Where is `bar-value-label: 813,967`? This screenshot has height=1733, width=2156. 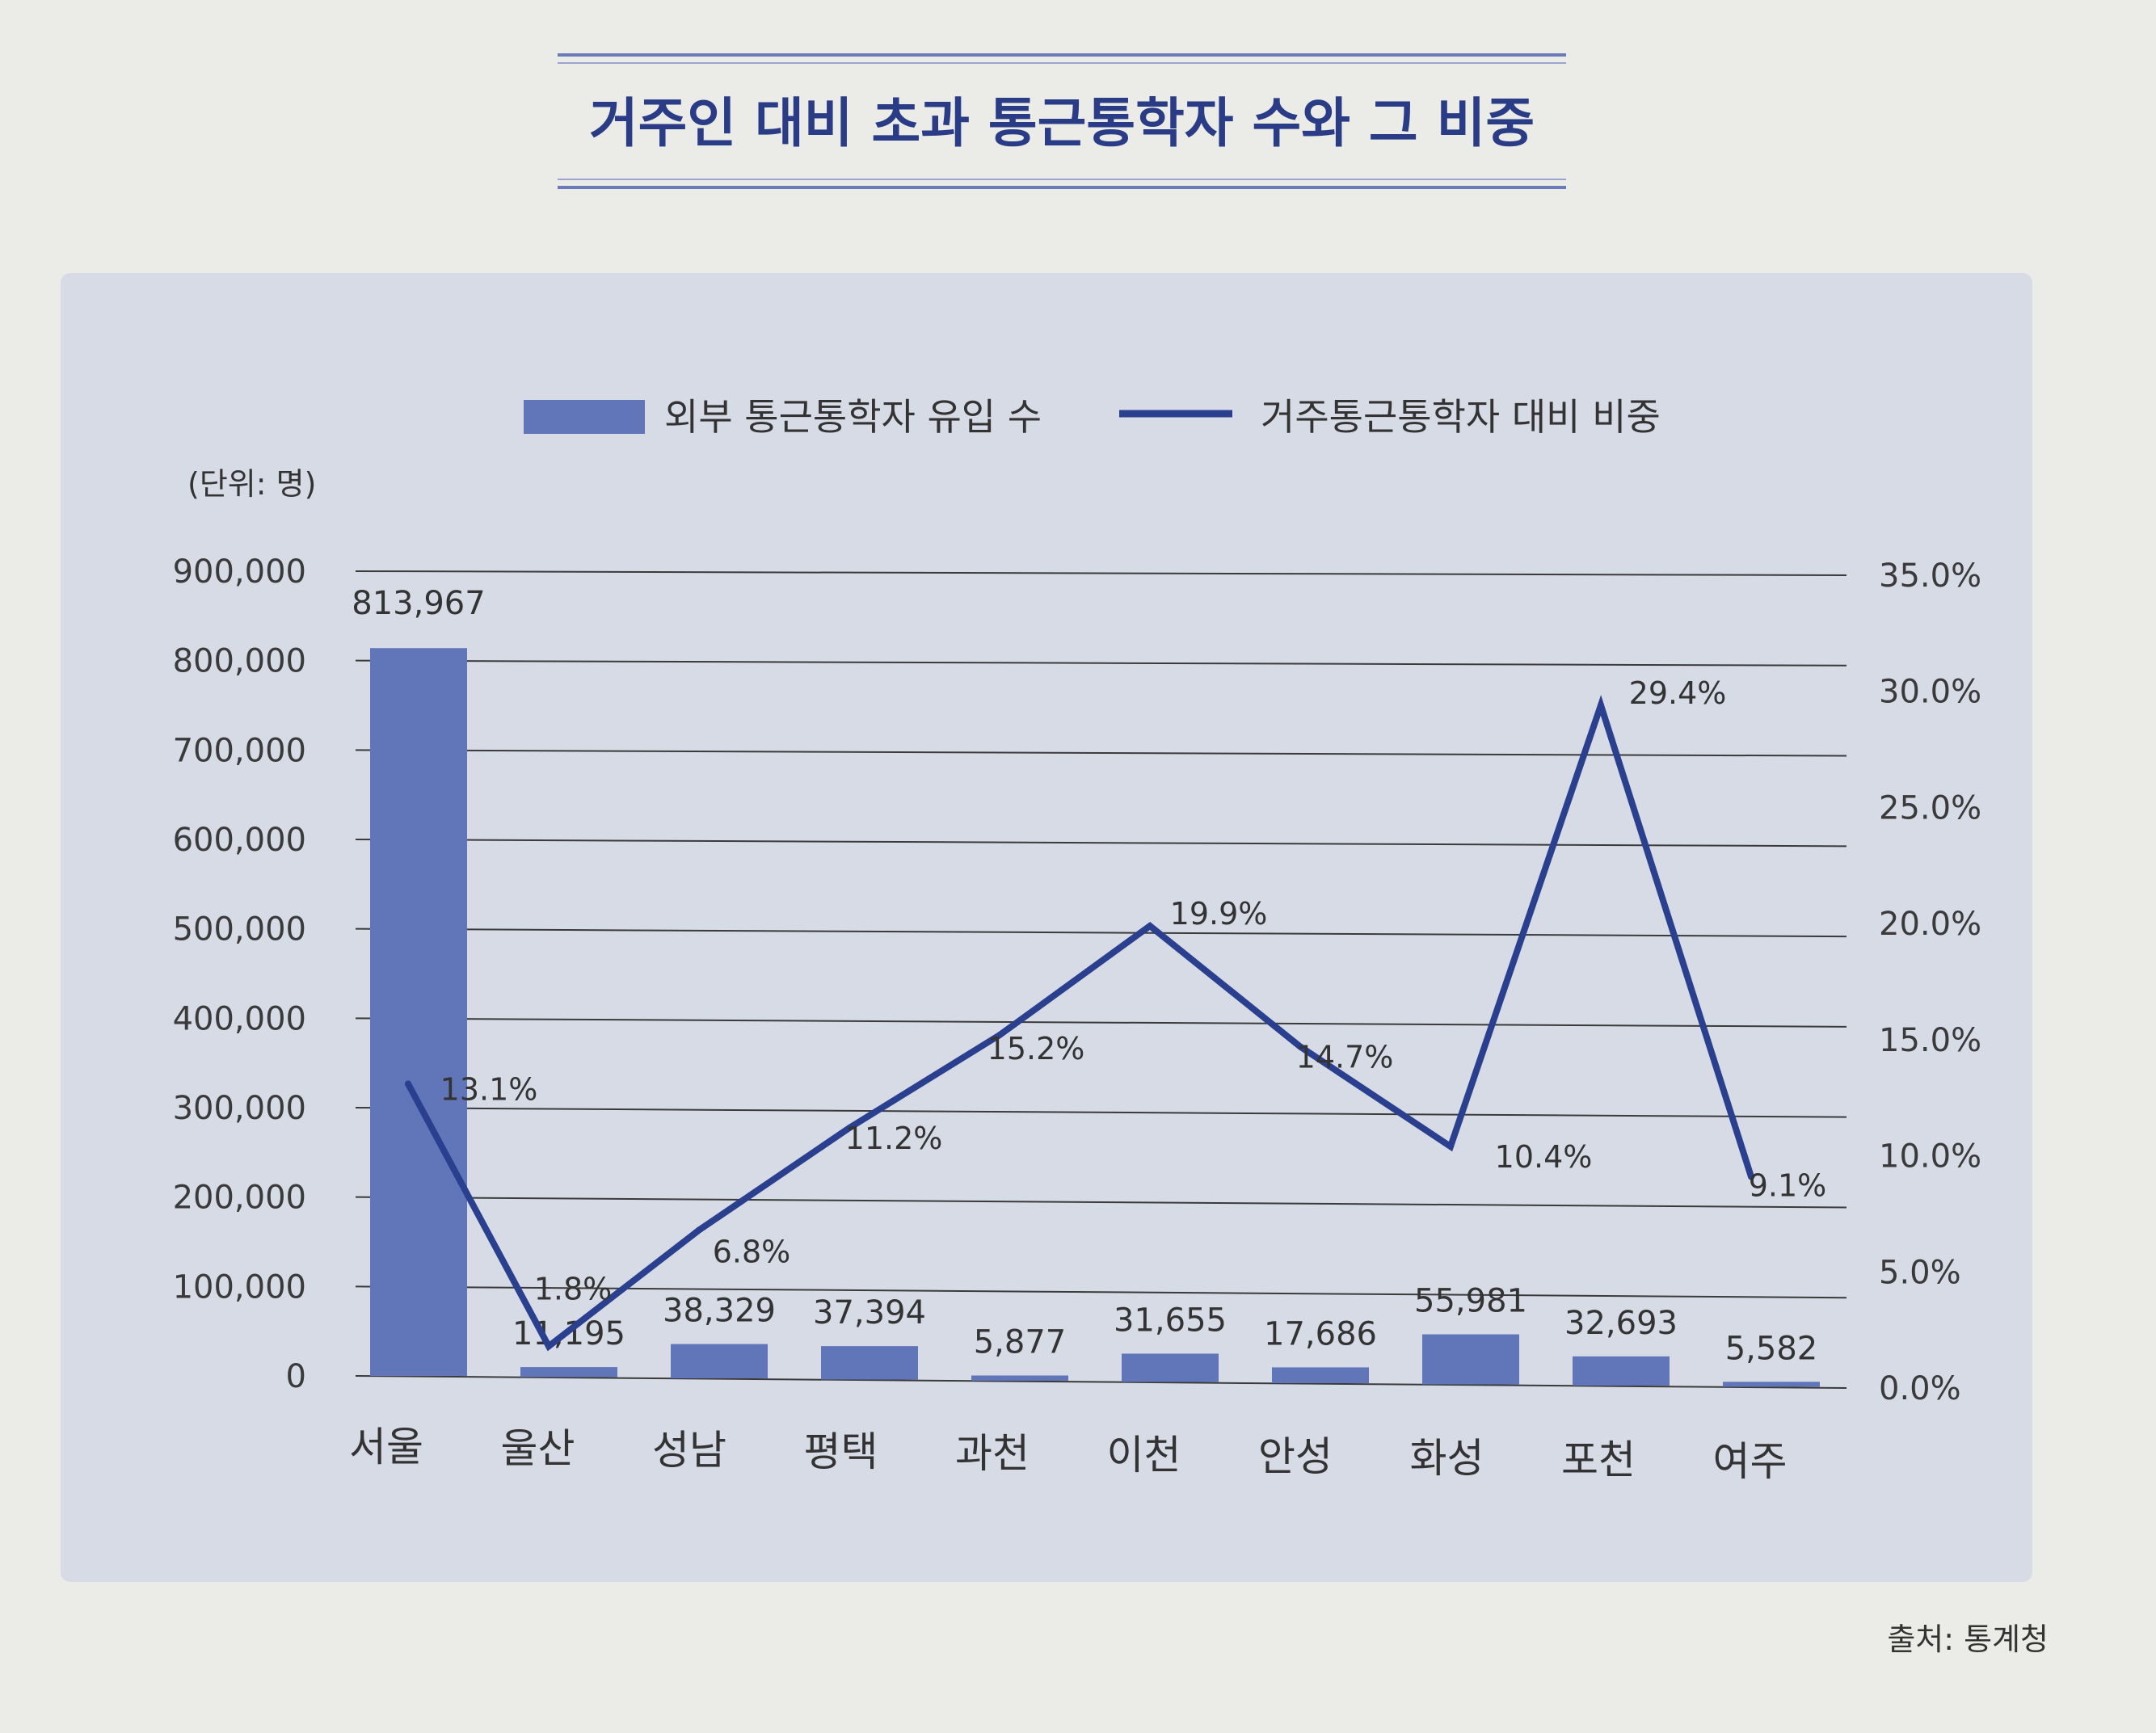
bar-value-label: 813,967 is located at coordinates (418, 603).